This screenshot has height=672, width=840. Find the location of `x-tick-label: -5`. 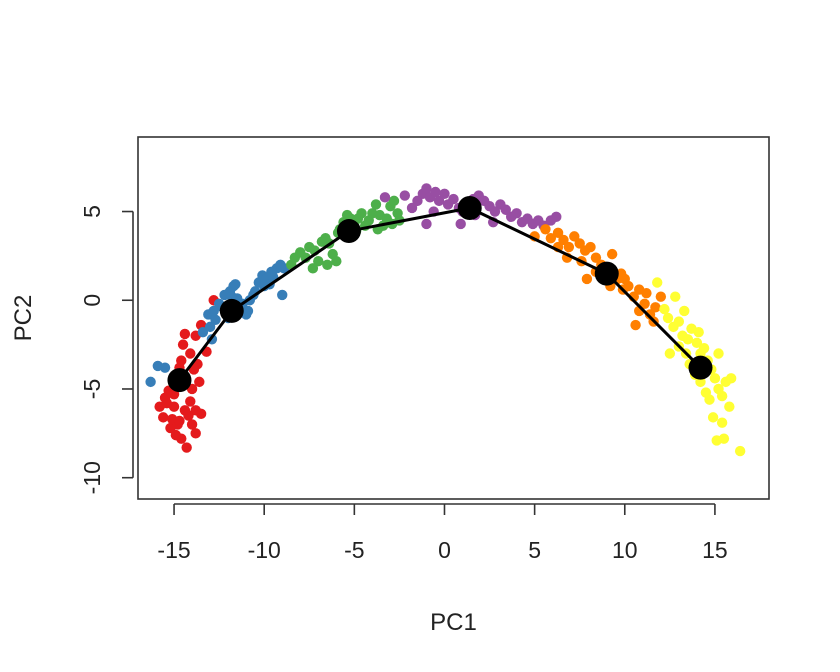

x-tick-label: -5 is located at coordinates (354, 550).